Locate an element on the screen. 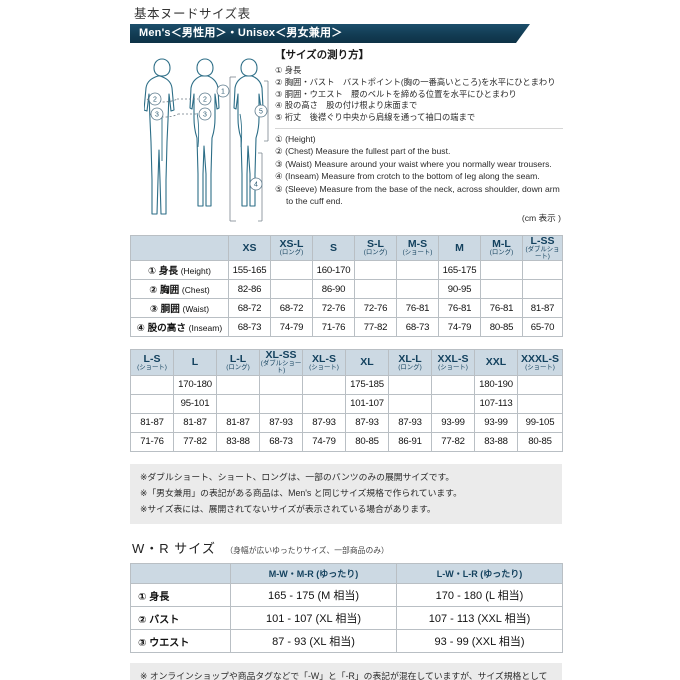 Image resolution: width=680 pixels, height=680 pixels. table2-col-header: XXL-S (ショート) is located at coordinates (453, 362).